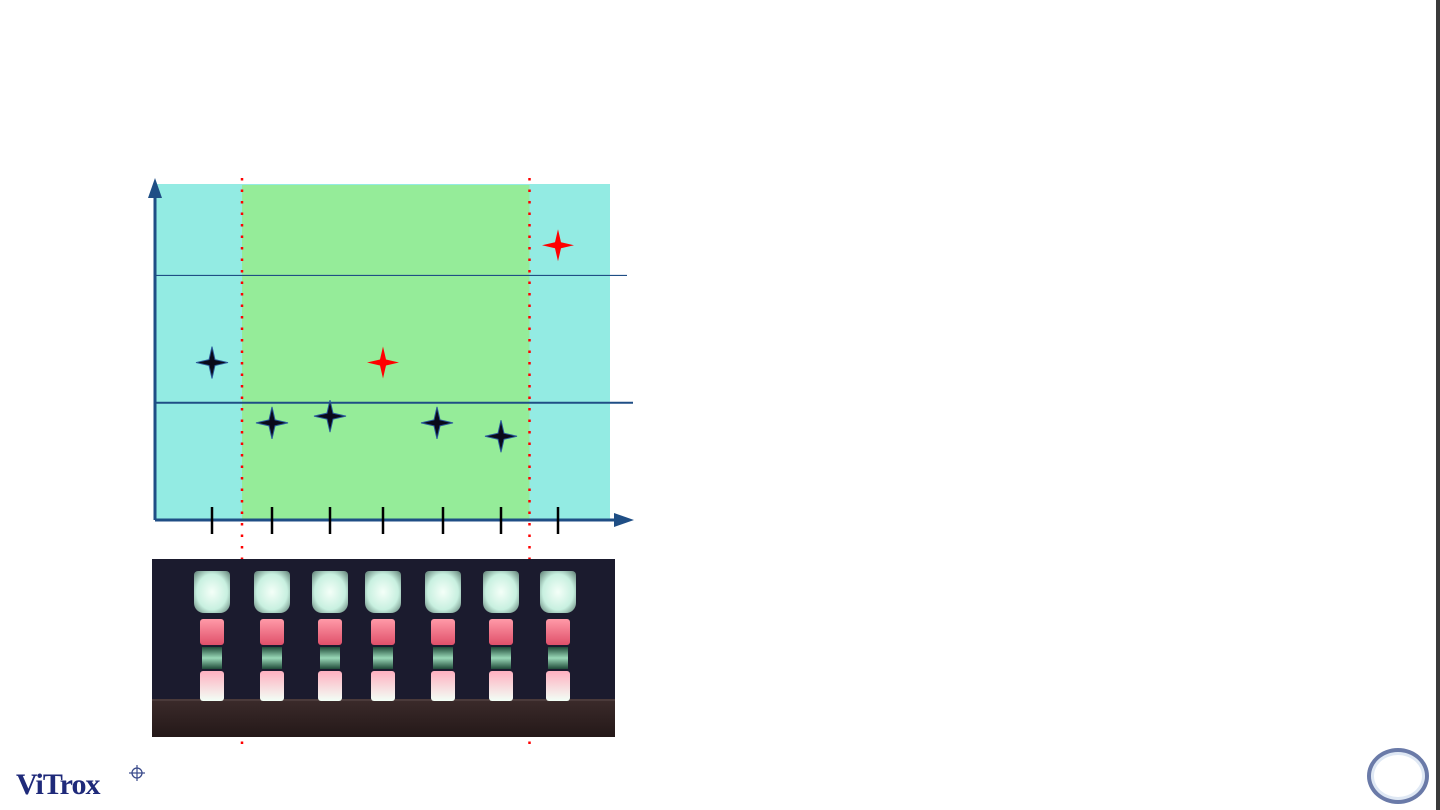 This screenshot has width=1440, height=810. Describe the element at coordinates (137, 773) in the screenshot. I see `crosshair-logo-icon` at that location.